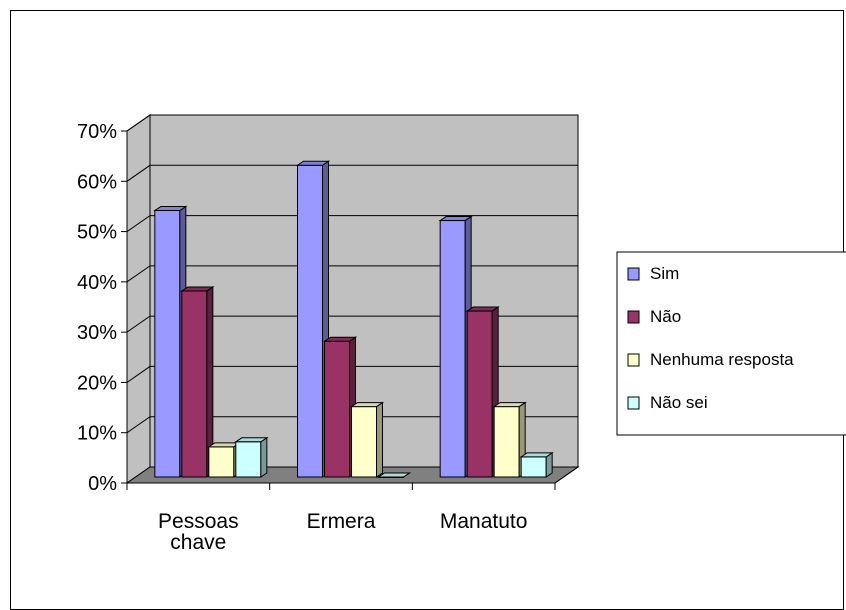 Image resolution: width=846 pixels, height=610 pixels. What do you see at coordinates (484, 521) in the screenshot?
I see `x-category-label: Manatuto` at bounding box center [484, 521].